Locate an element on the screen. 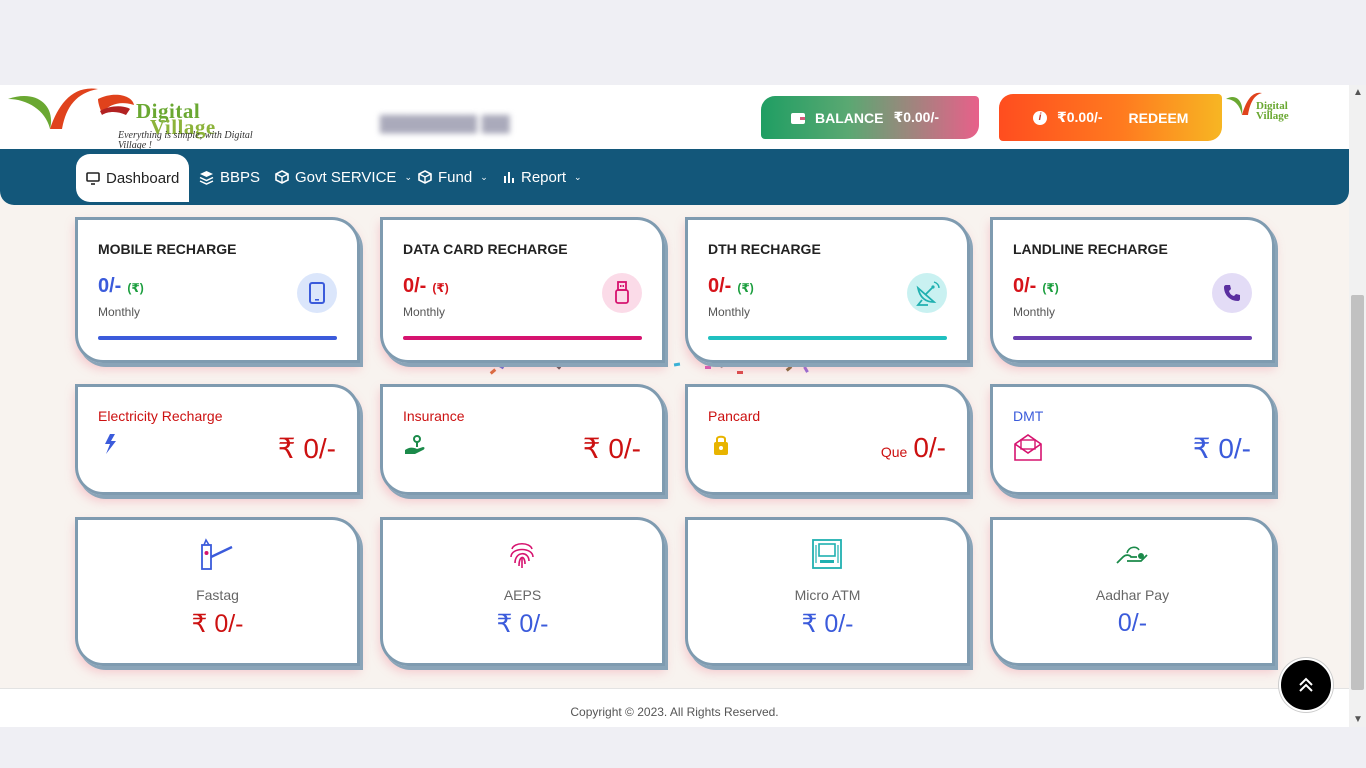 The image size is (1366, 768). vertical-scrollbar: ▲ ▼ is located at coordinates (1357, 406).